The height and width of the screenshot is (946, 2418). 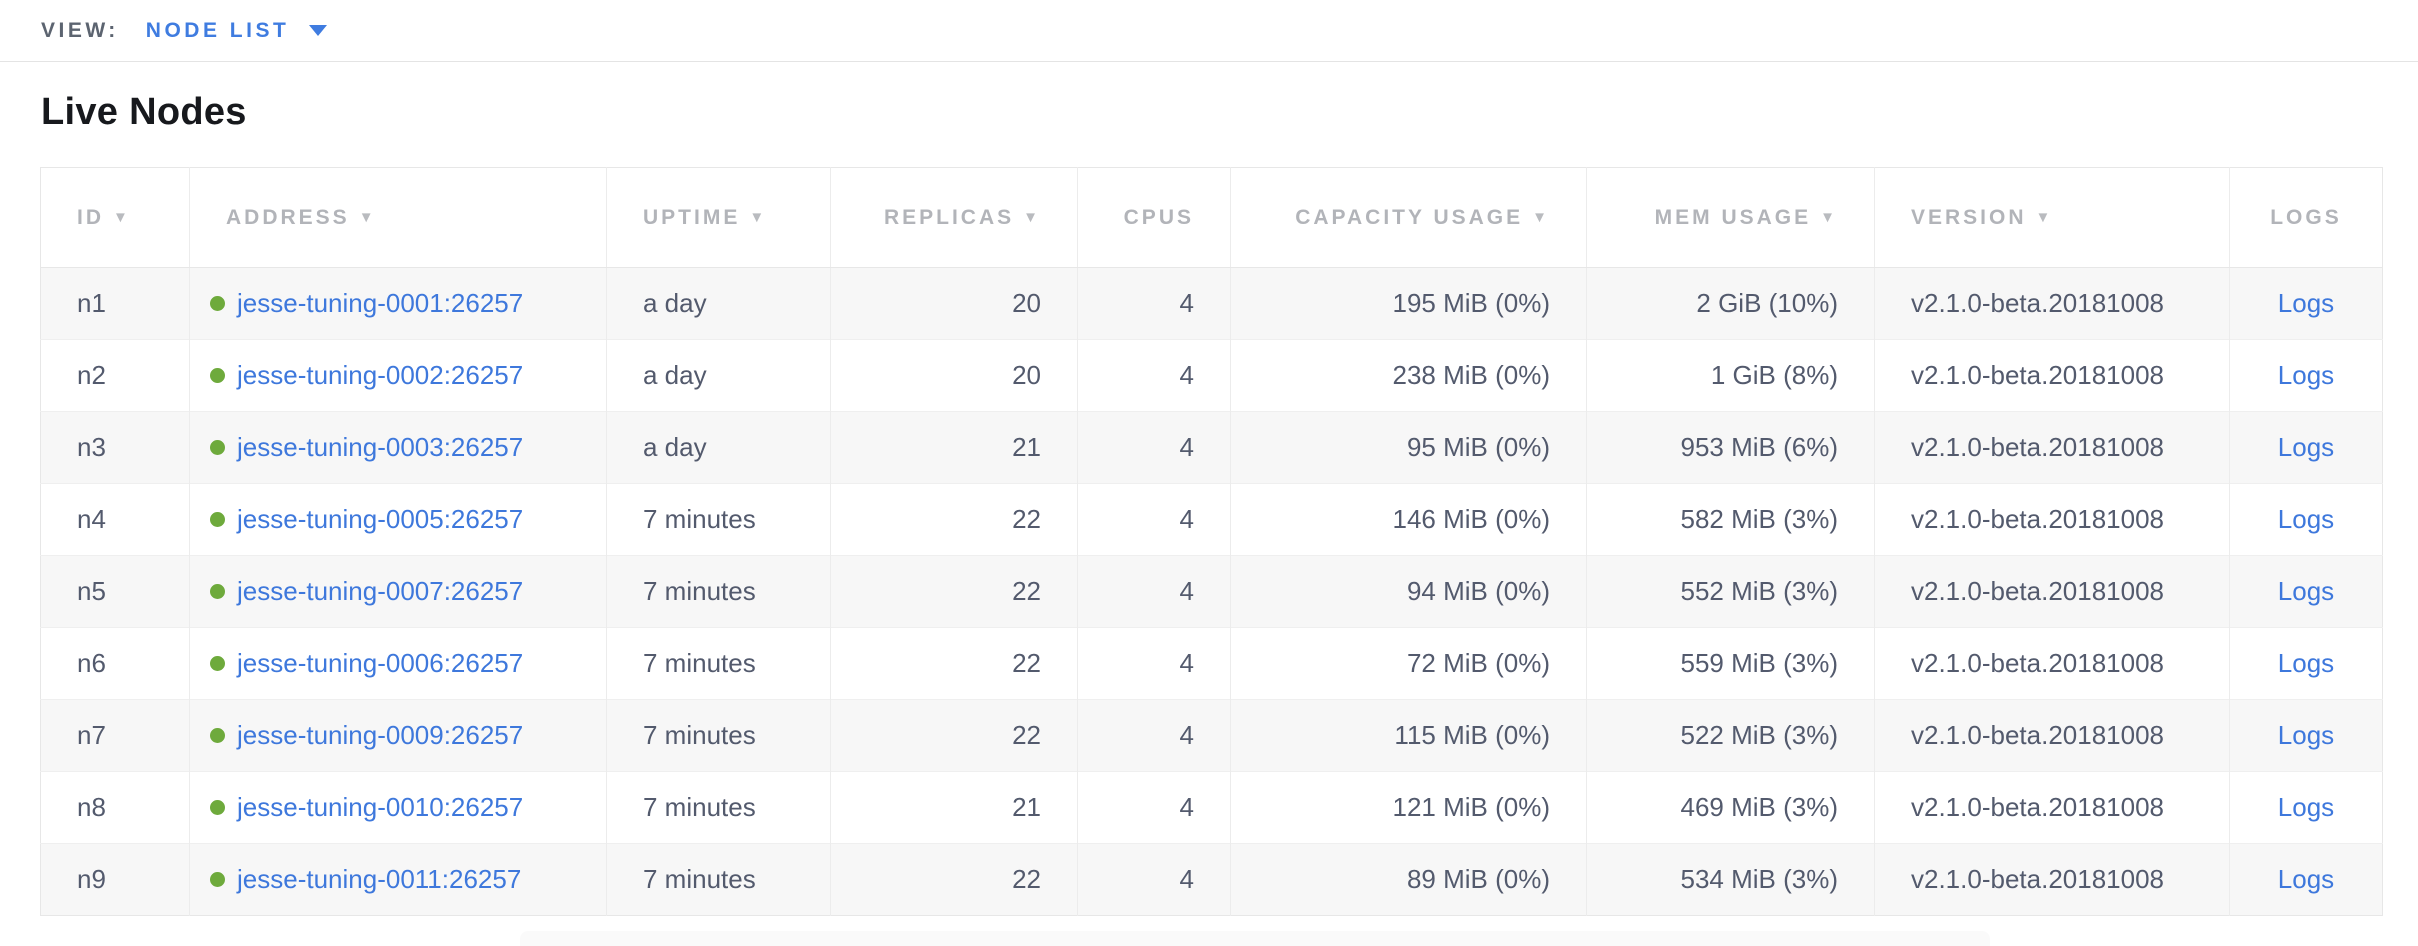 I want to click on column-header-uptime: UPTIME ▼, so click(x=718, y=217).